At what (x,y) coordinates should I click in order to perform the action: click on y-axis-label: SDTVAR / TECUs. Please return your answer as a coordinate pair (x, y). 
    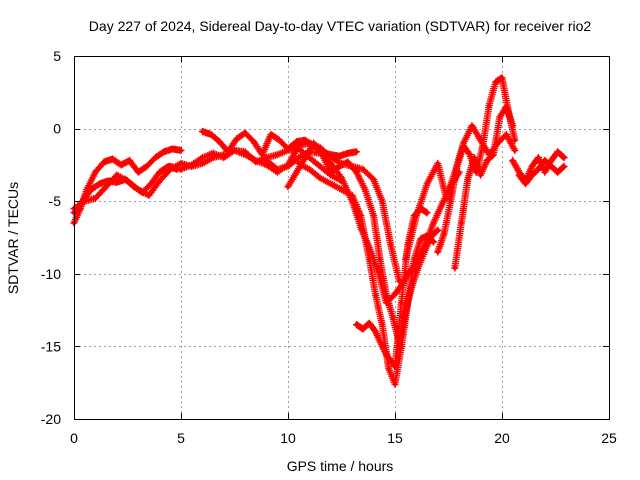
    Looking at the image, I should click on (13, 238).